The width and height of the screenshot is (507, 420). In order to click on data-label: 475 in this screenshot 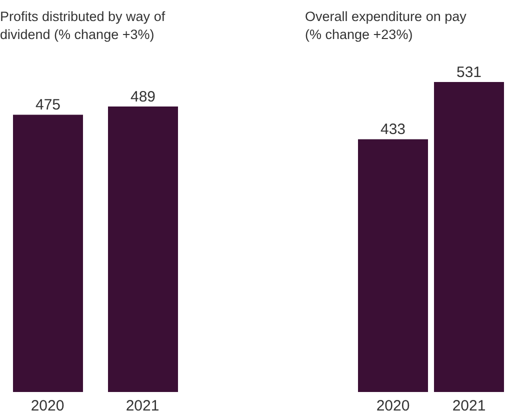, I will do `click(48, 105)`.